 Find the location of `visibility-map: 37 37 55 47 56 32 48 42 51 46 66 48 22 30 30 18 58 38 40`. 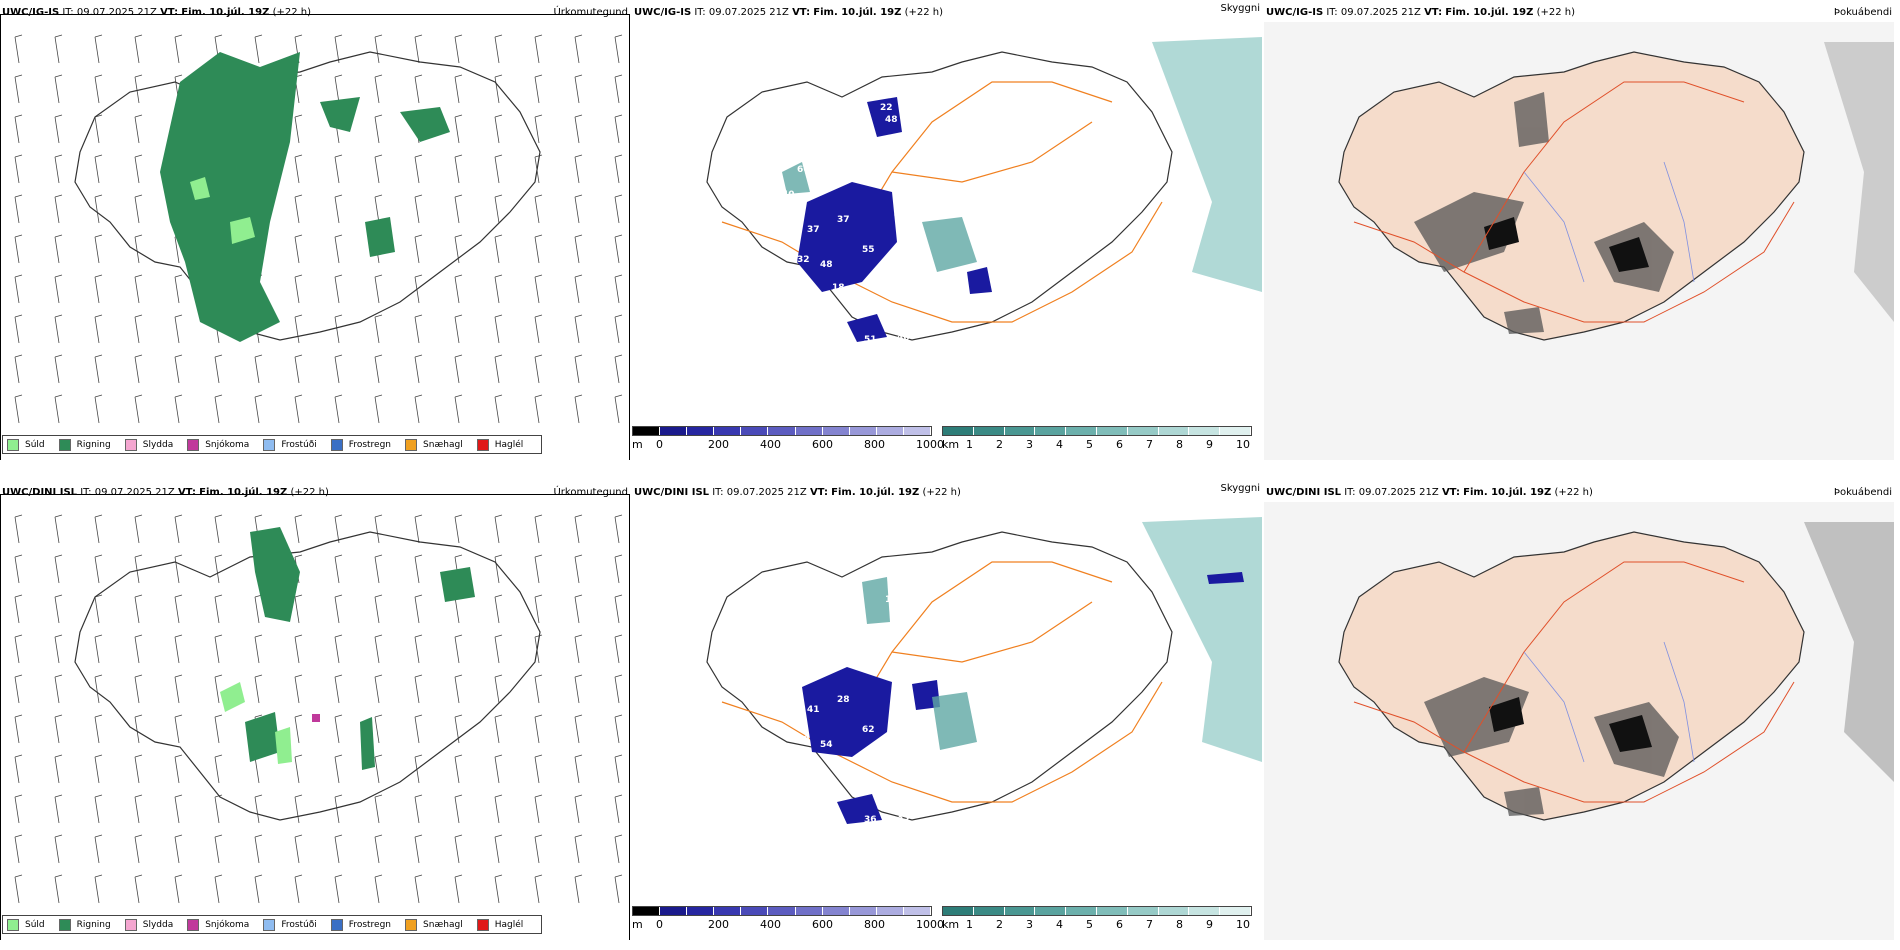

visibility-map: 37 37 55 47 56 32 48 42 51 46 66 48 22 30 30 18 58 38 40 is located at coordinates (984, 191).